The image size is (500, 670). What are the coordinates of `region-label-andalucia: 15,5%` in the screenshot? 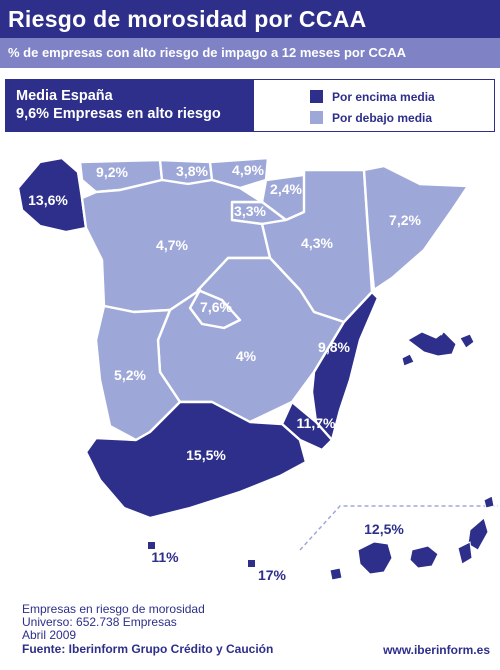 It's located at (206, 455).